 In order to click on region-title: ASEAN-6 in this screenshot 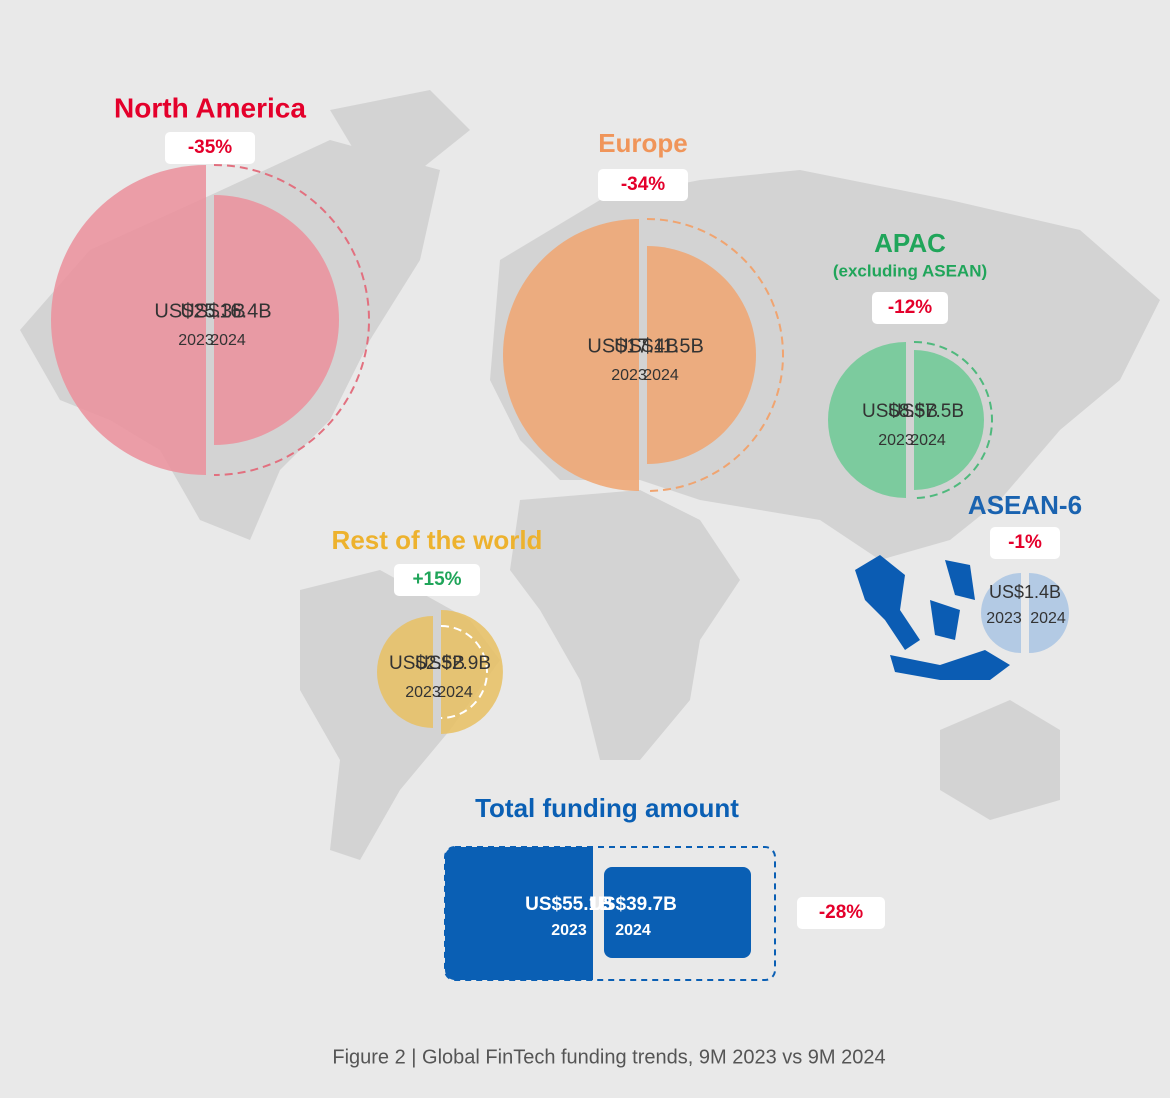, I will do `click(1025, 505)`.